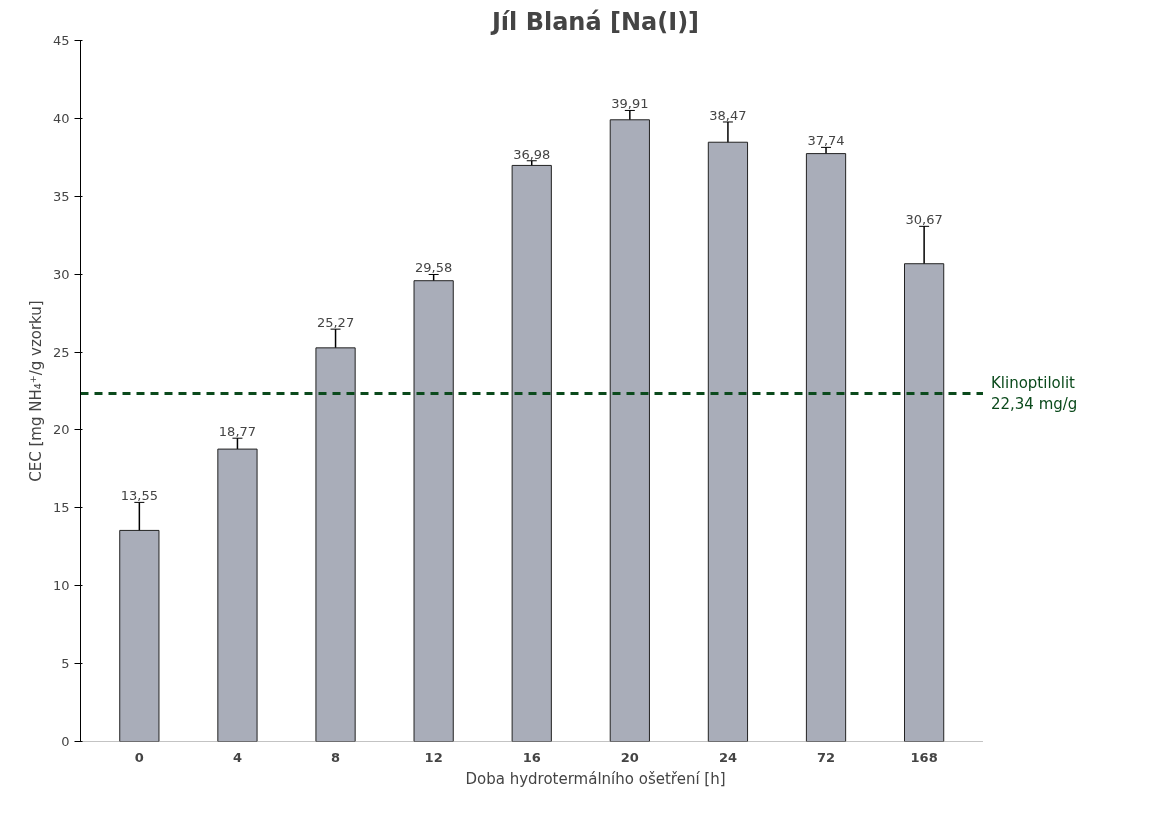 This screenshot has width=1159, height=816. What do you see at coordinates (335, 323) in the screenshot?
I see `data-label: 25,27` at bounding box center [335, 323].